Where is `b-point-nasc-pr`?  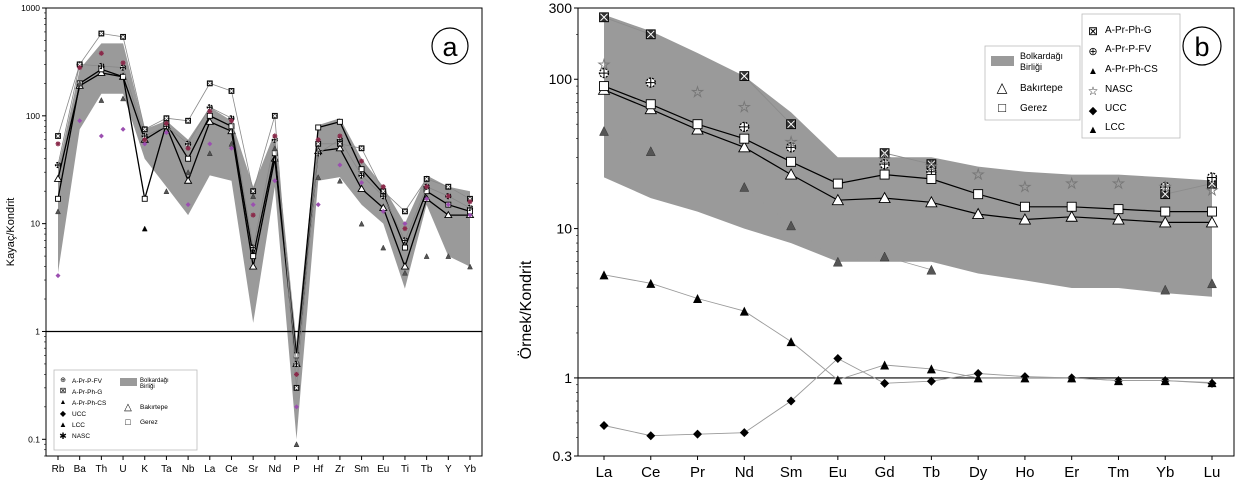
b-point-nasc-pr is located at coordinates (697, 91).